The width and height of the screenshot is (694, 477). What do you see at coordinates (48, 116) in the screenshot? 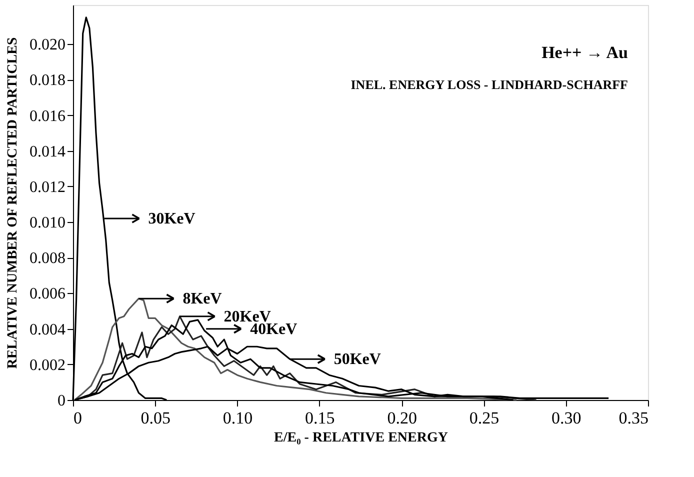
I see `y-tick-label: 0.016` at bounding box center [48, 116].